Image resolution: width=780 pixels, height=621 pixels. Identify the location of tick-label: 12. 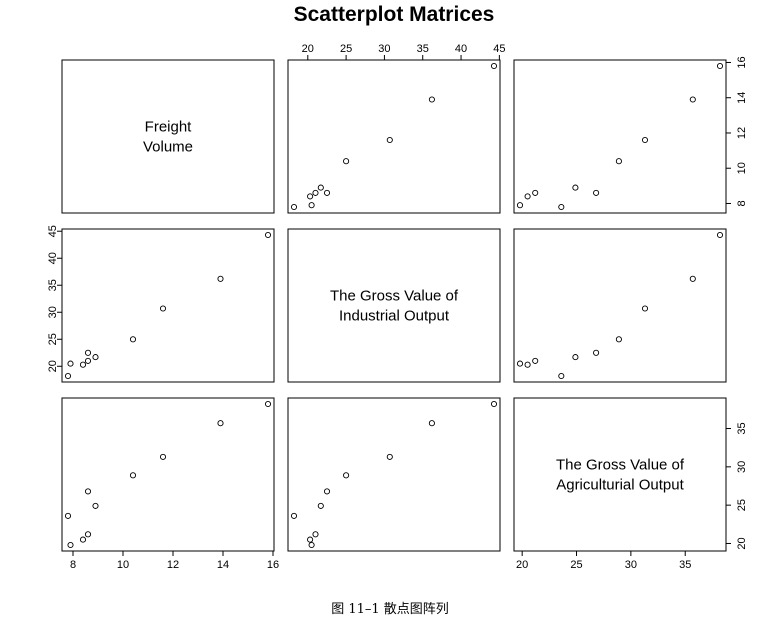
(742, 133).